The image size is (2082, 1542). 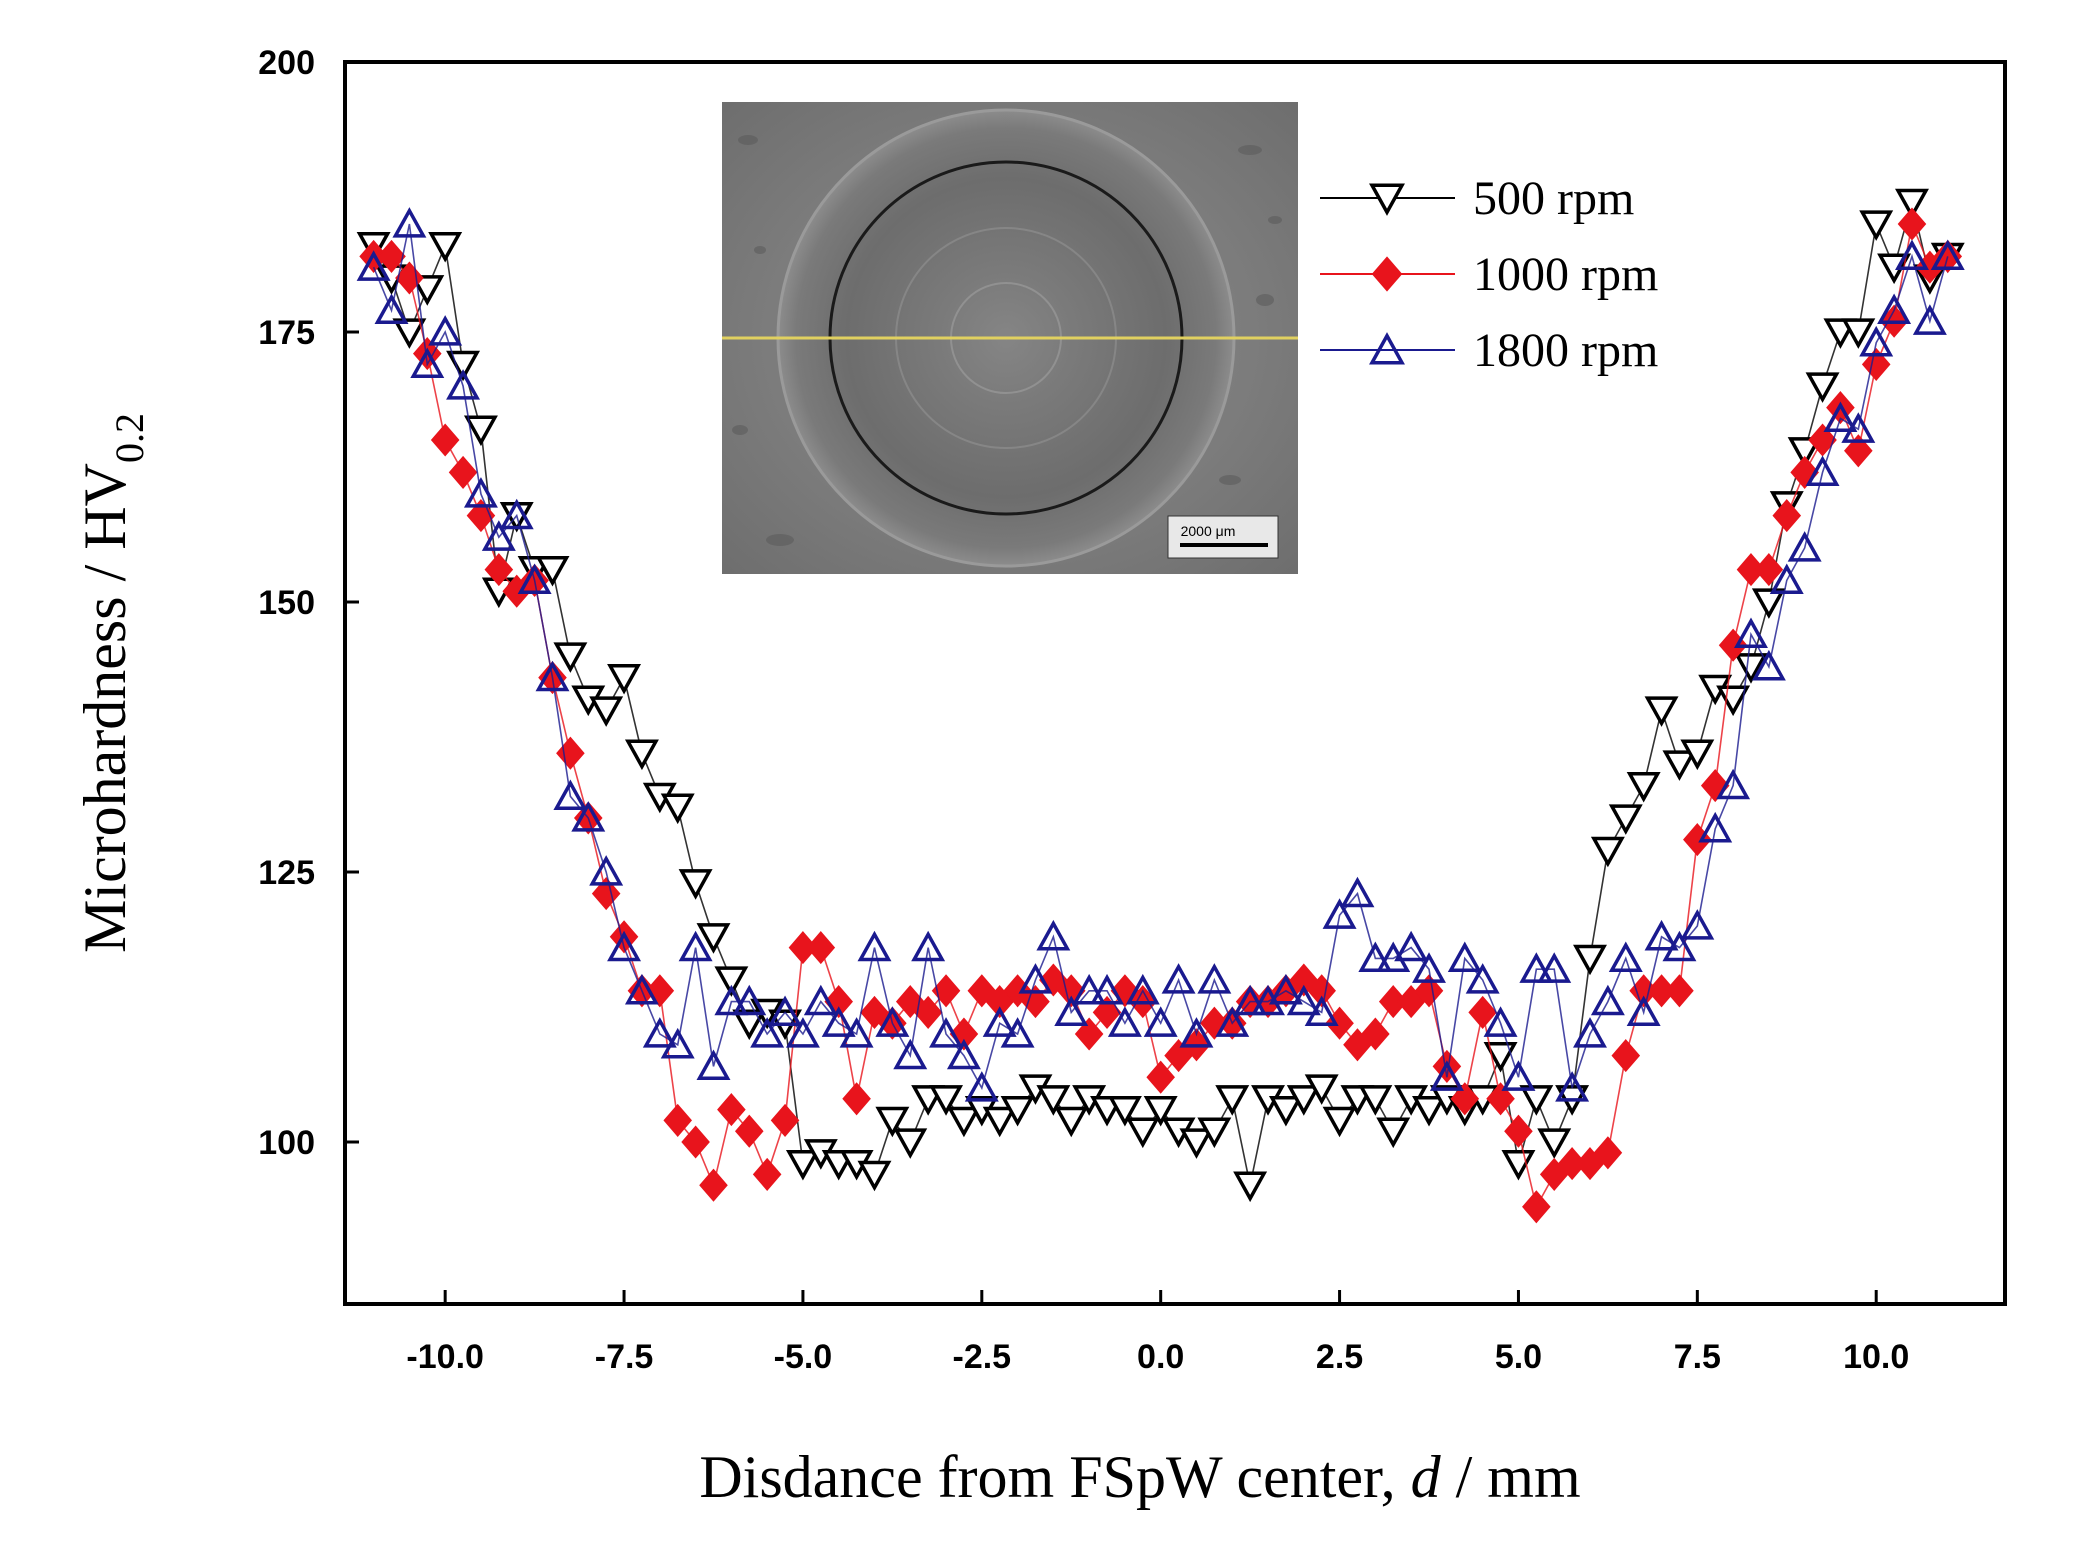 I want to click on x-tick-label: -5.0, so click(x=803, y=1357).